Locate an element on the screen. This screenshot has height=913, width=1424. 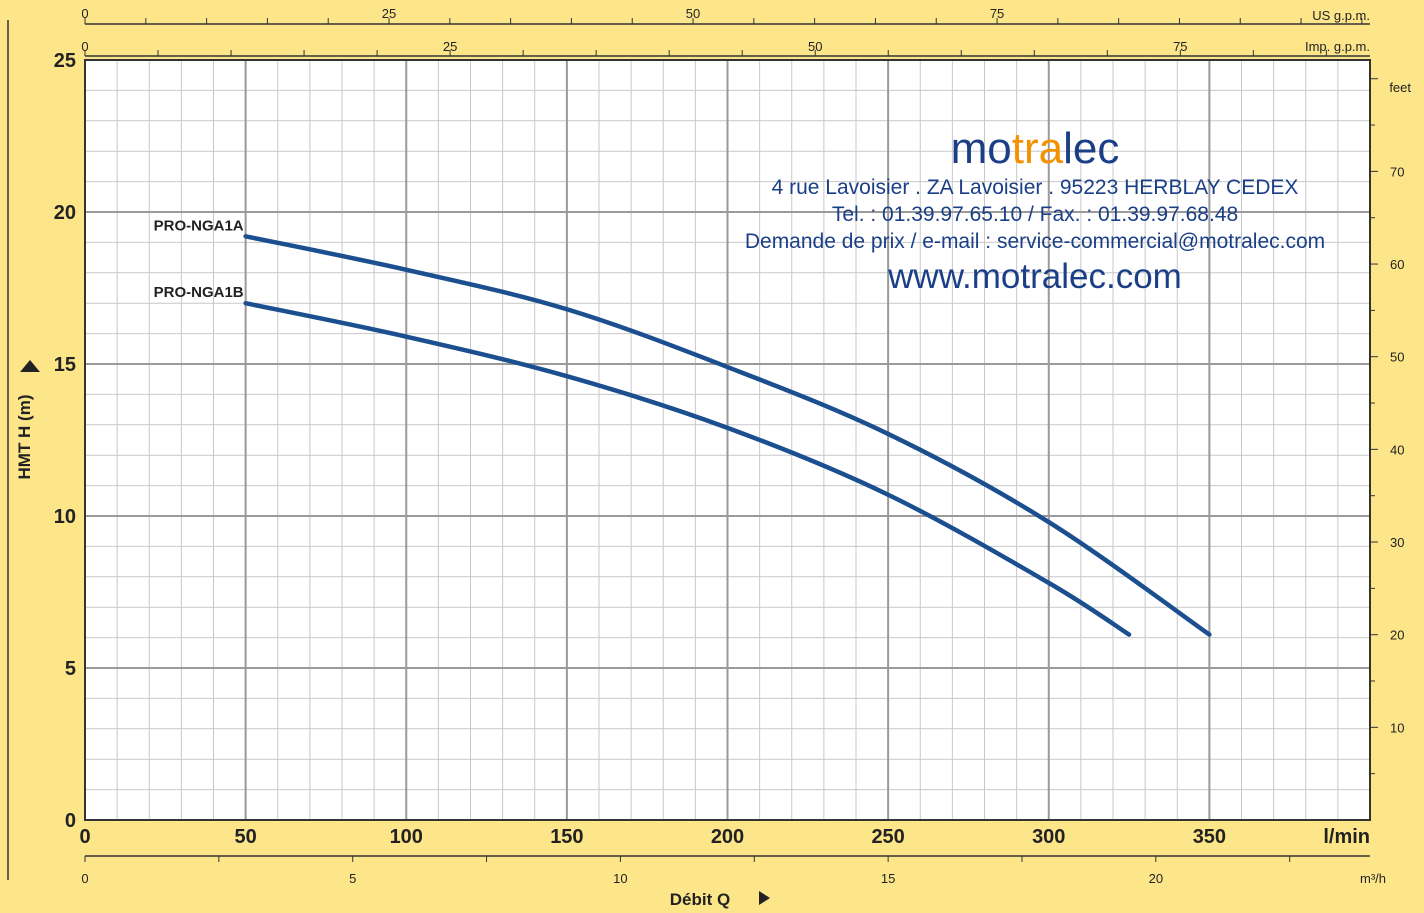
feet-unit-label: feet is located at coordinates (1400, 87).